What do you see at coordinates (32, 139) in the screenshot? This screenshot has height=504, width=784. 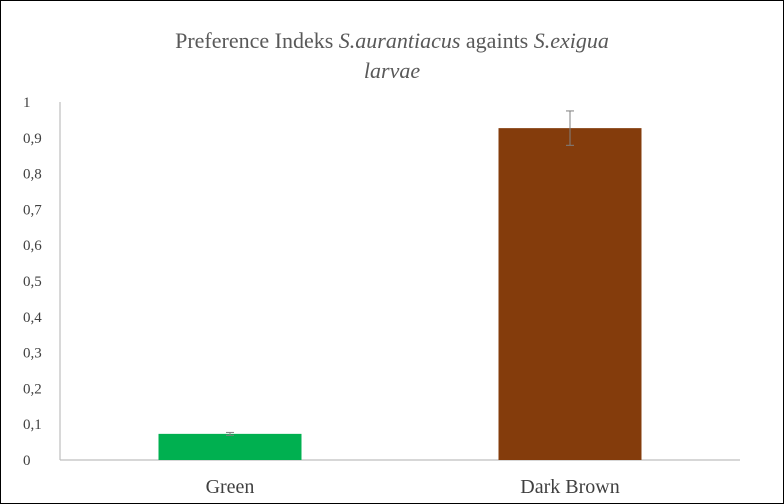 I see `y-tick-label: 0,9` at bounding box center [32, 139].